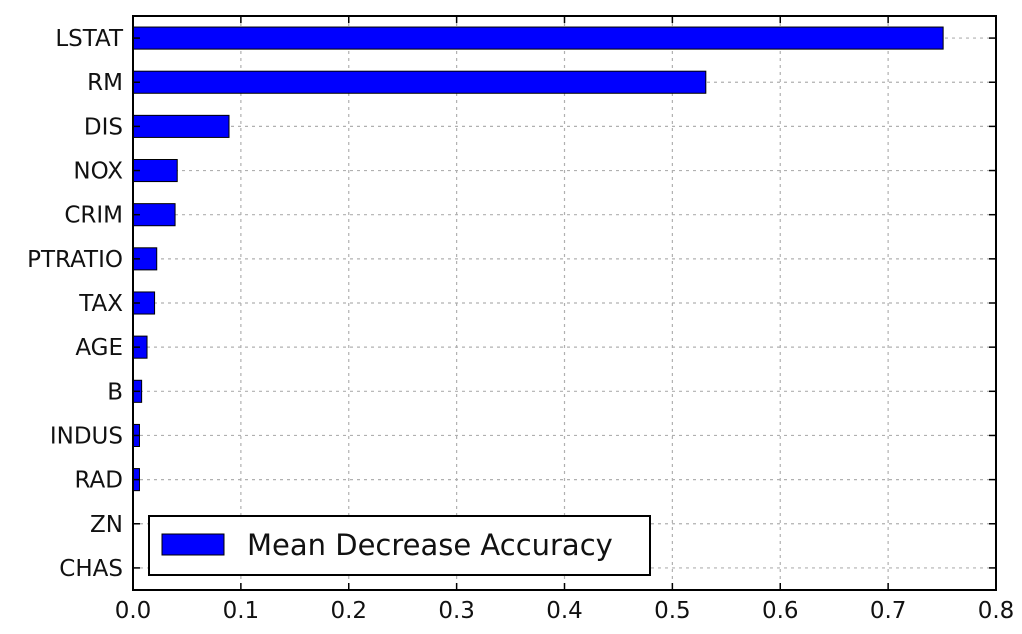  I want to click on y-tick-label-lstat: LSTAT, so click(89, 39).